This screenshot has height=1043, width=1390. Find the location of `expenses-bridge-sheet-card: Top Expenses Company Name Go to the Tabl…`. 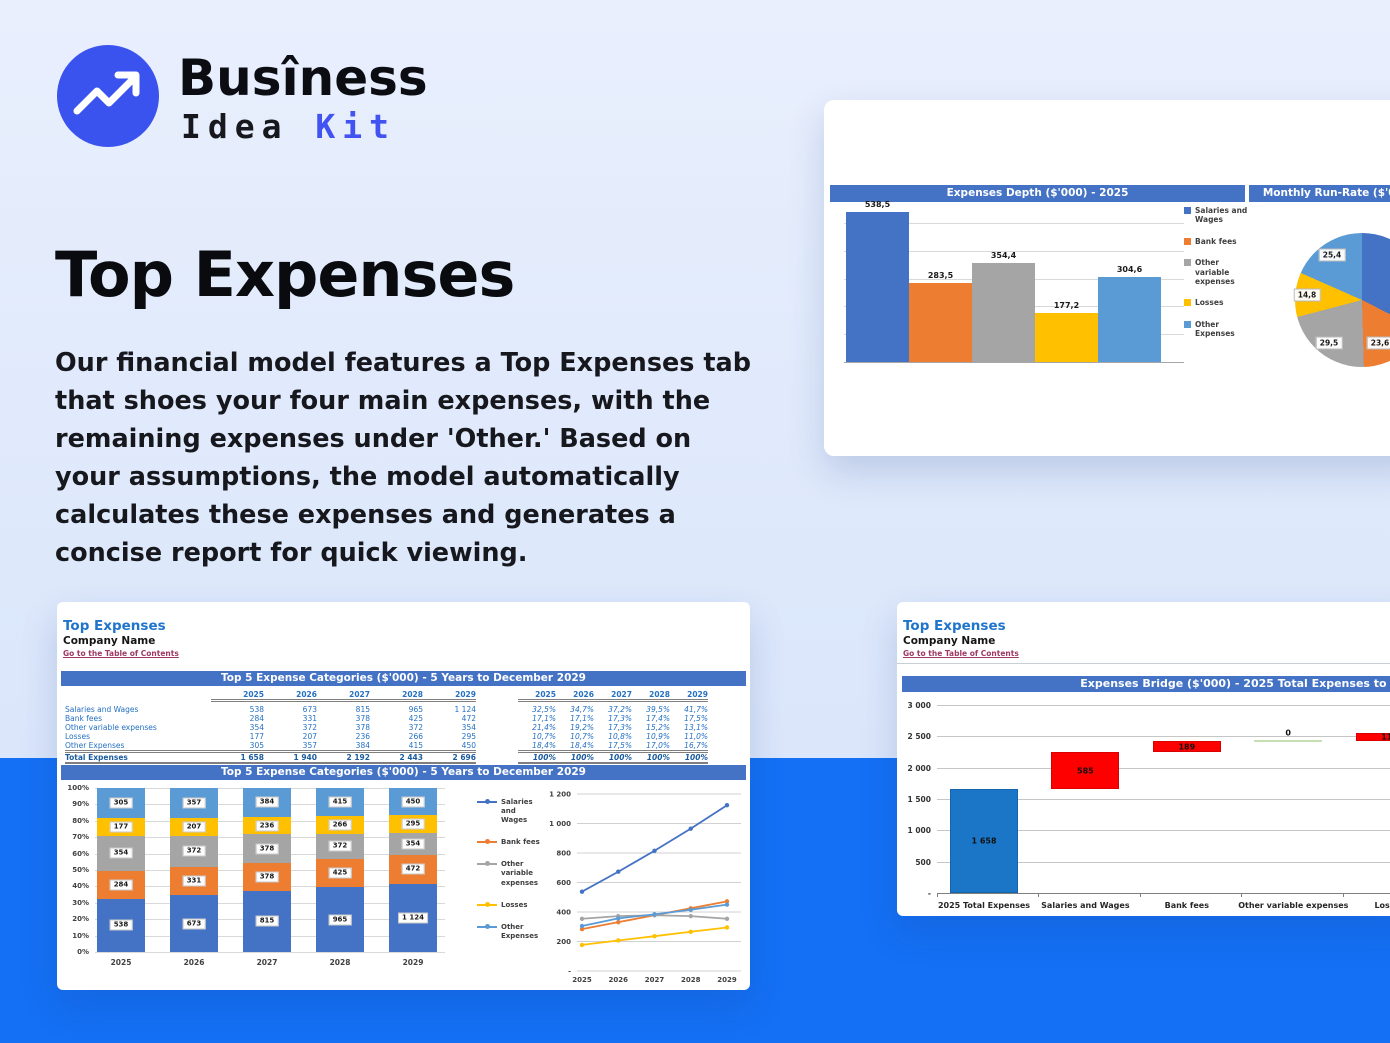

expenses-bridge-sheet-card: Top Expenses Company Name Go to the Tabl… is located at coordinates (1143, 759).